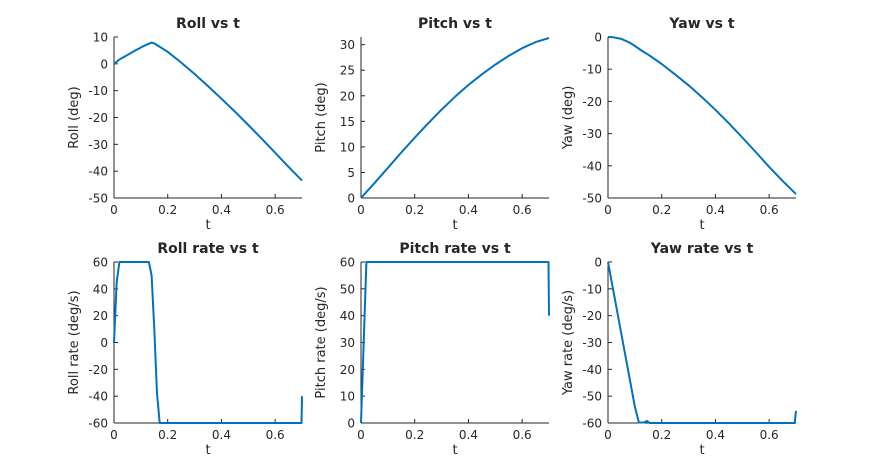 This screenshot has height=475, width=880. What do you see at coordinates (455, 24) in the screenshot?
I see `pitch-vs-t-title: Pitch vs t` at bounding box center [455, 24].